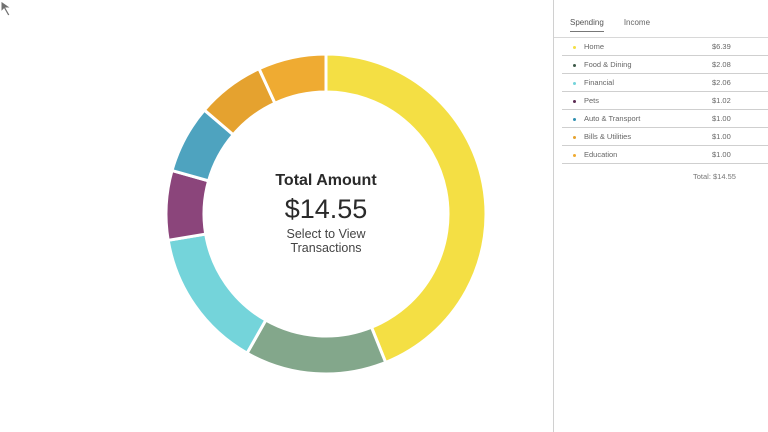 This screenshot has height=432, width=768. What do you see at coordinates (608, 136) in the screenshot?
I see `category-label: Bills & Utilities` at bounding box center [608, 136].